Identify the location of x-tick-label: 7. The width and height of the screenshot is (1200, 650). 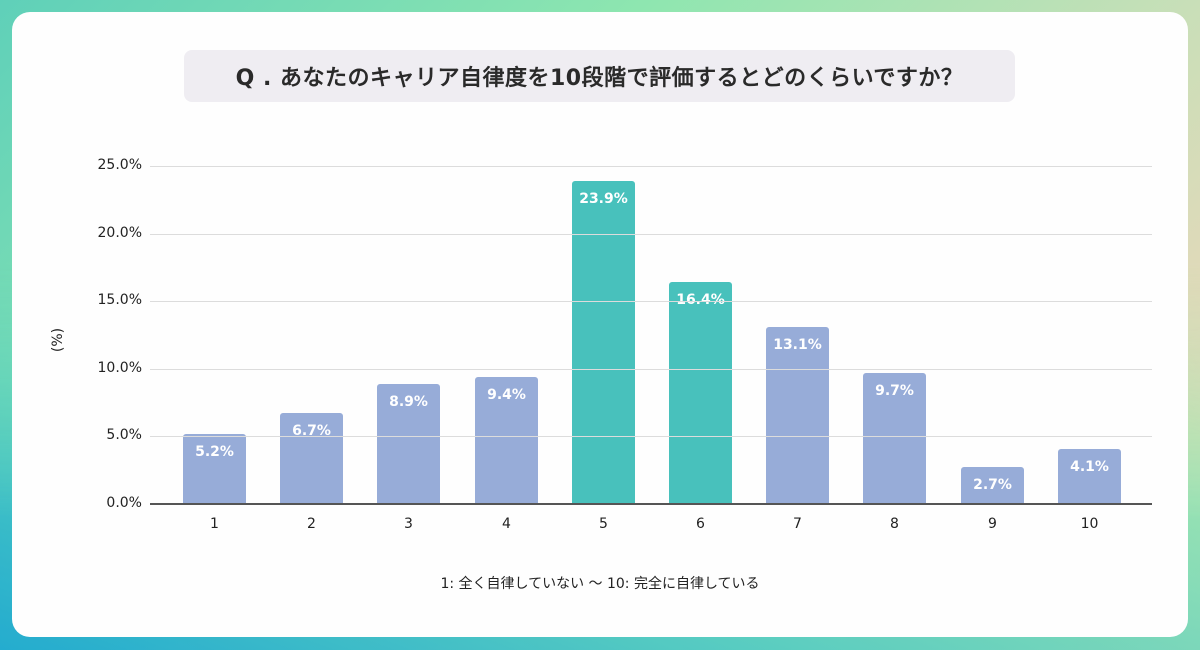
(797, 524).